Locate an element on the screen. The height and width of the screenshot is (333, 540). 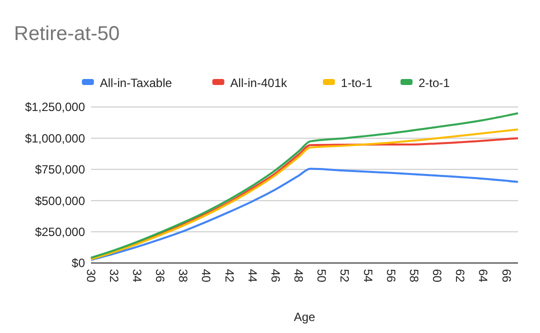
legend-label: All-in-401k is located at coordinates (259, 83).